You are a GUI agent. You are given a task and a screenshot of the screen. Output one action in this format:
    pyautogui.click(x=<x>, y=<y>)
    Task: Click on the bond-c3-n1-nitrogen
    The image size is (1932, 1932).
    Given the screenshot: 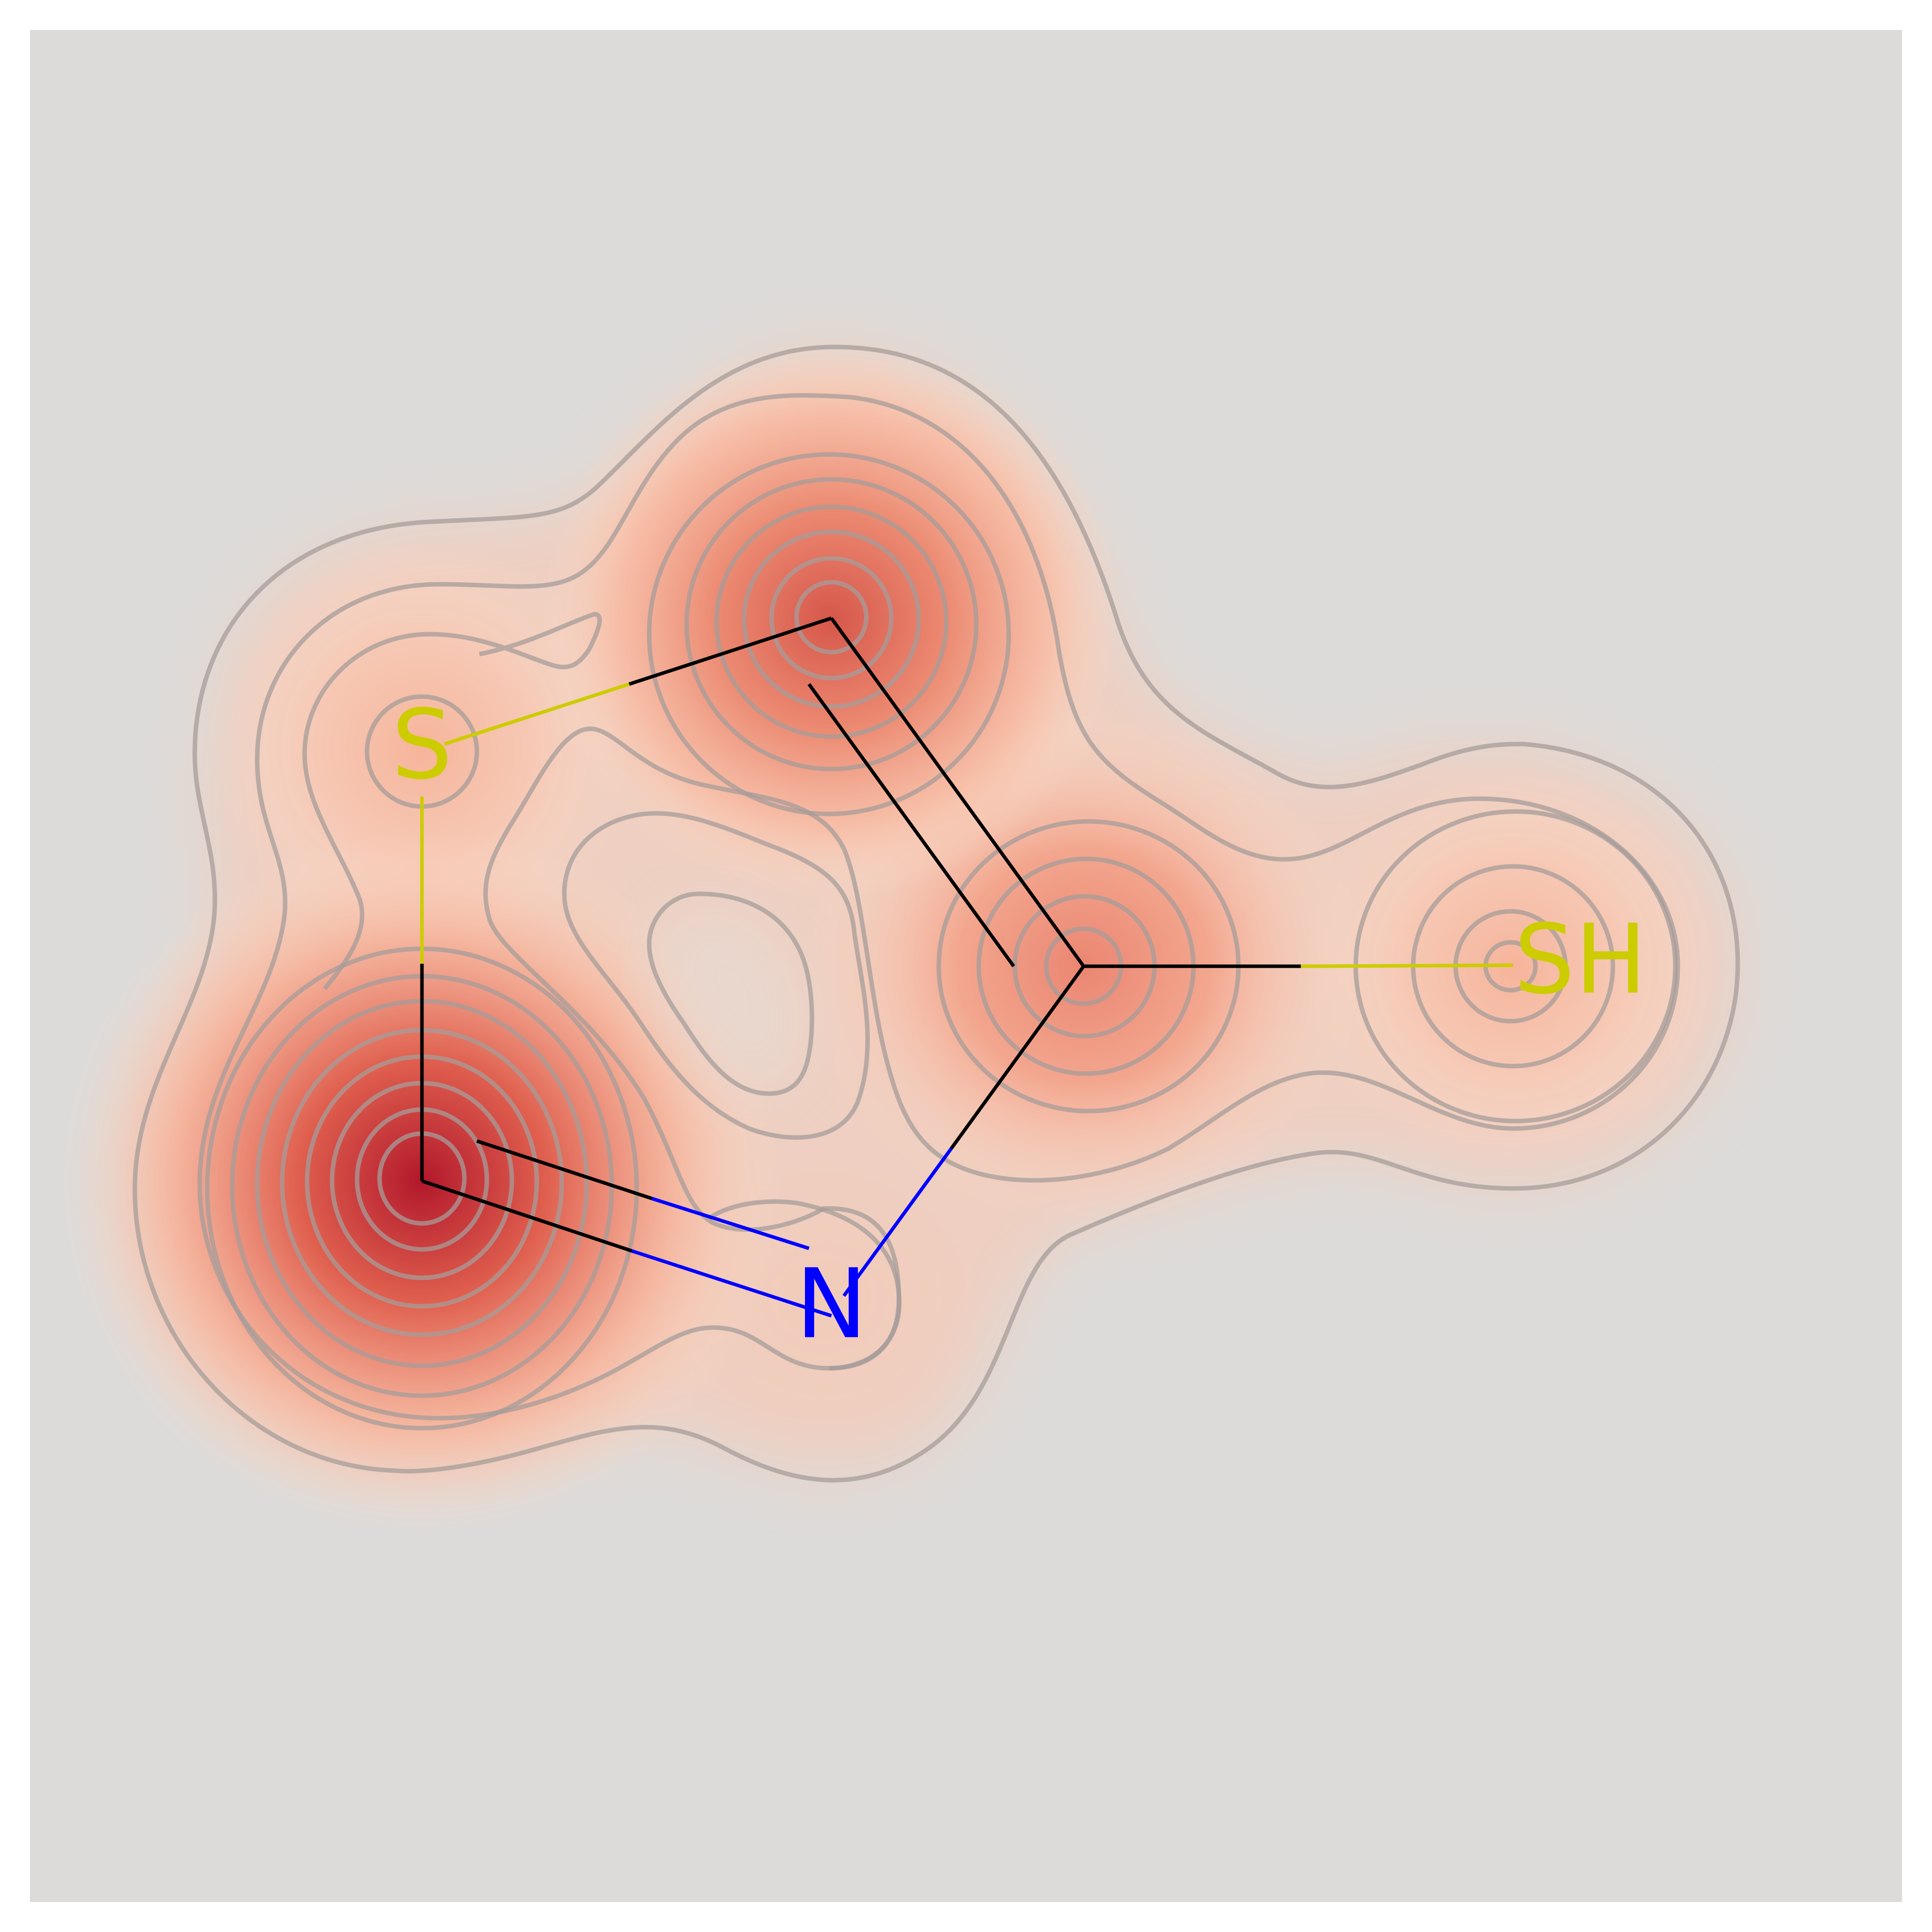 What is the action you would take?
    pyautogui.click(x=897, y=1222)
    